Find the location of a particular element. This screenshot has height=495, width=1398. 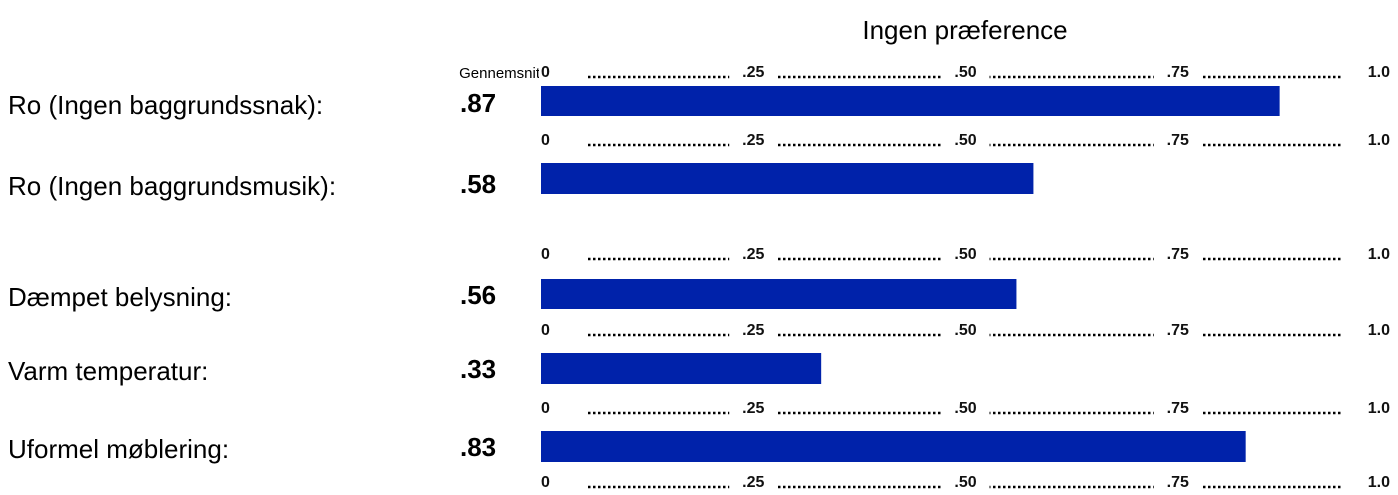

value-label: .87 is located at coordinates (478, 103).